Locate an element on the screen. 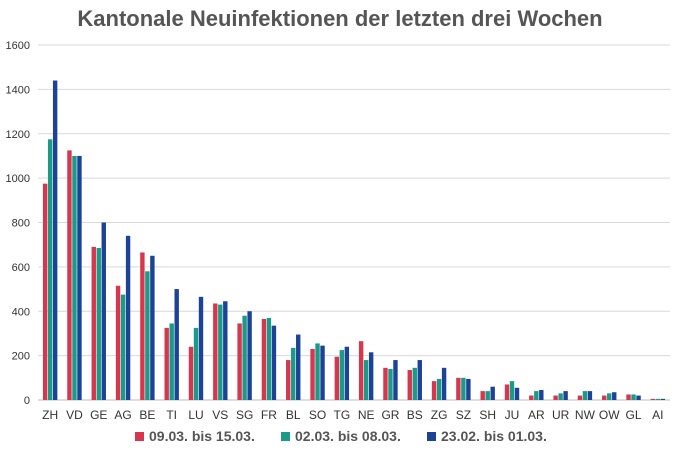  x-tick-label: VS is located at coordinates (220, 415).